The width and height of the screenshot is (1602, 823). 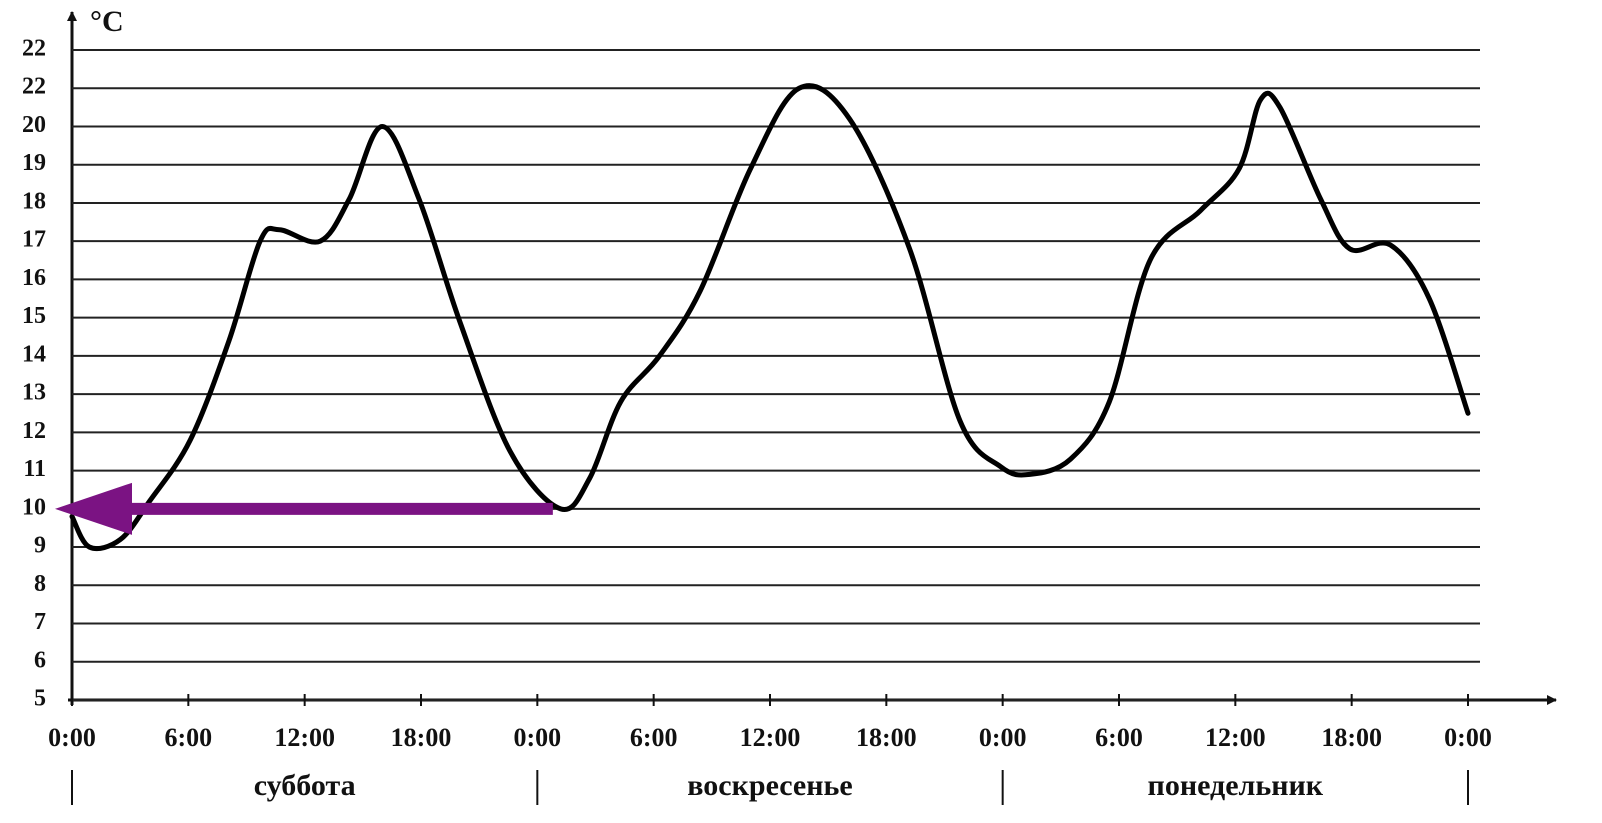 I want to click on y-unit: °C, so click(x=107, y=21).